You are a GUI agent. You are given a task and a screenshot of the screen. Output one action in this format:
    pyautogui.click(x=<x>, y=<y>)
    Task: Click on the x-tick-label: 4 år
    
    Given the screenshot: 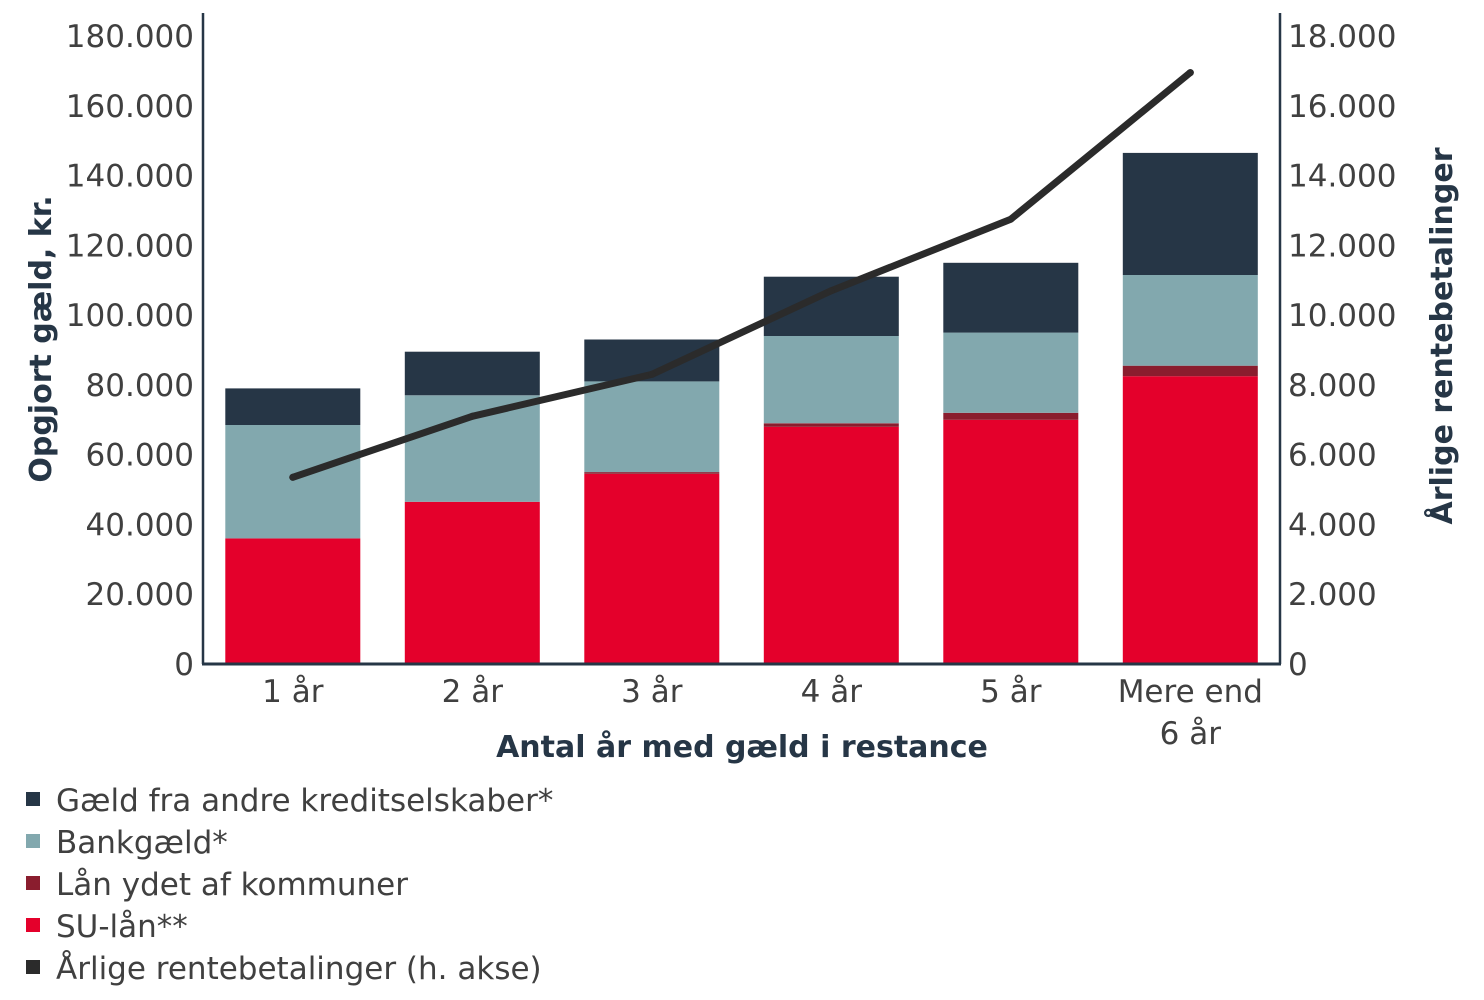 What is the action you would take?
    pyautogui.click(x=832, y=692)
    